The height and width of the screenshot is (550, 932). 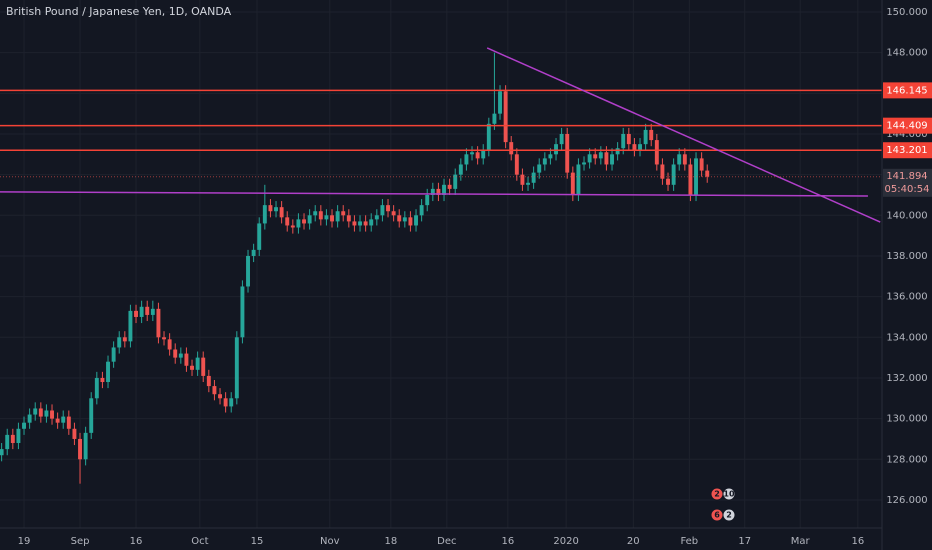 What do you see at coordinates (906, 337) in the screenshot?
I see `y-tick-label: 134.000` at bounding box center [906, 337].